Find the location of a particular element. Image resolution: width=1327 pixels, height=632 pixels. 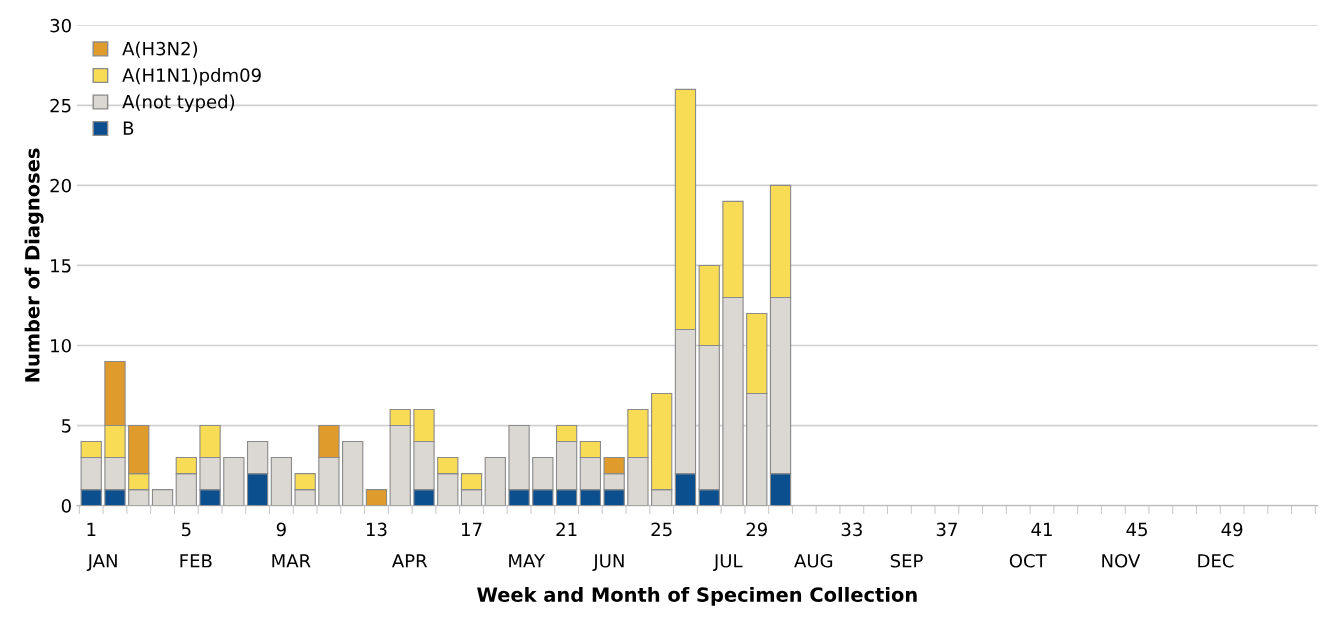

x-tick-label: 25 is located at coordinates (661, 529).